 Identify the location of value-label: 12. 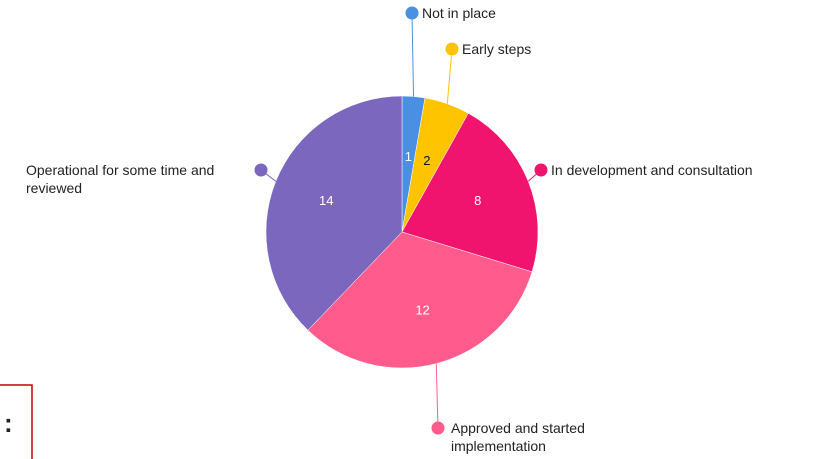
(422, 309).